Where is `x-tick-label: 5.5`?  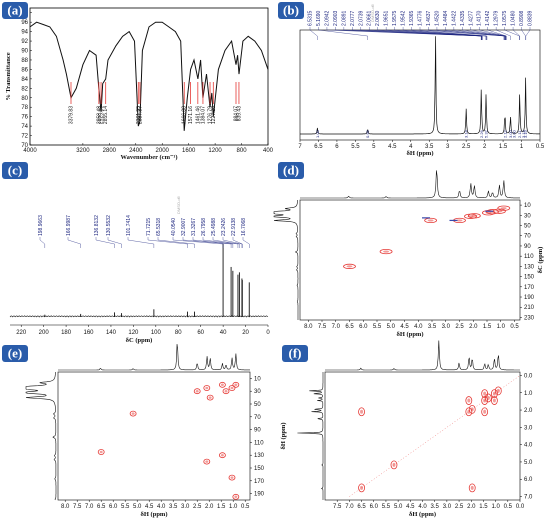 x-tick-label: 5.5 is located at coordinates (355, 147).